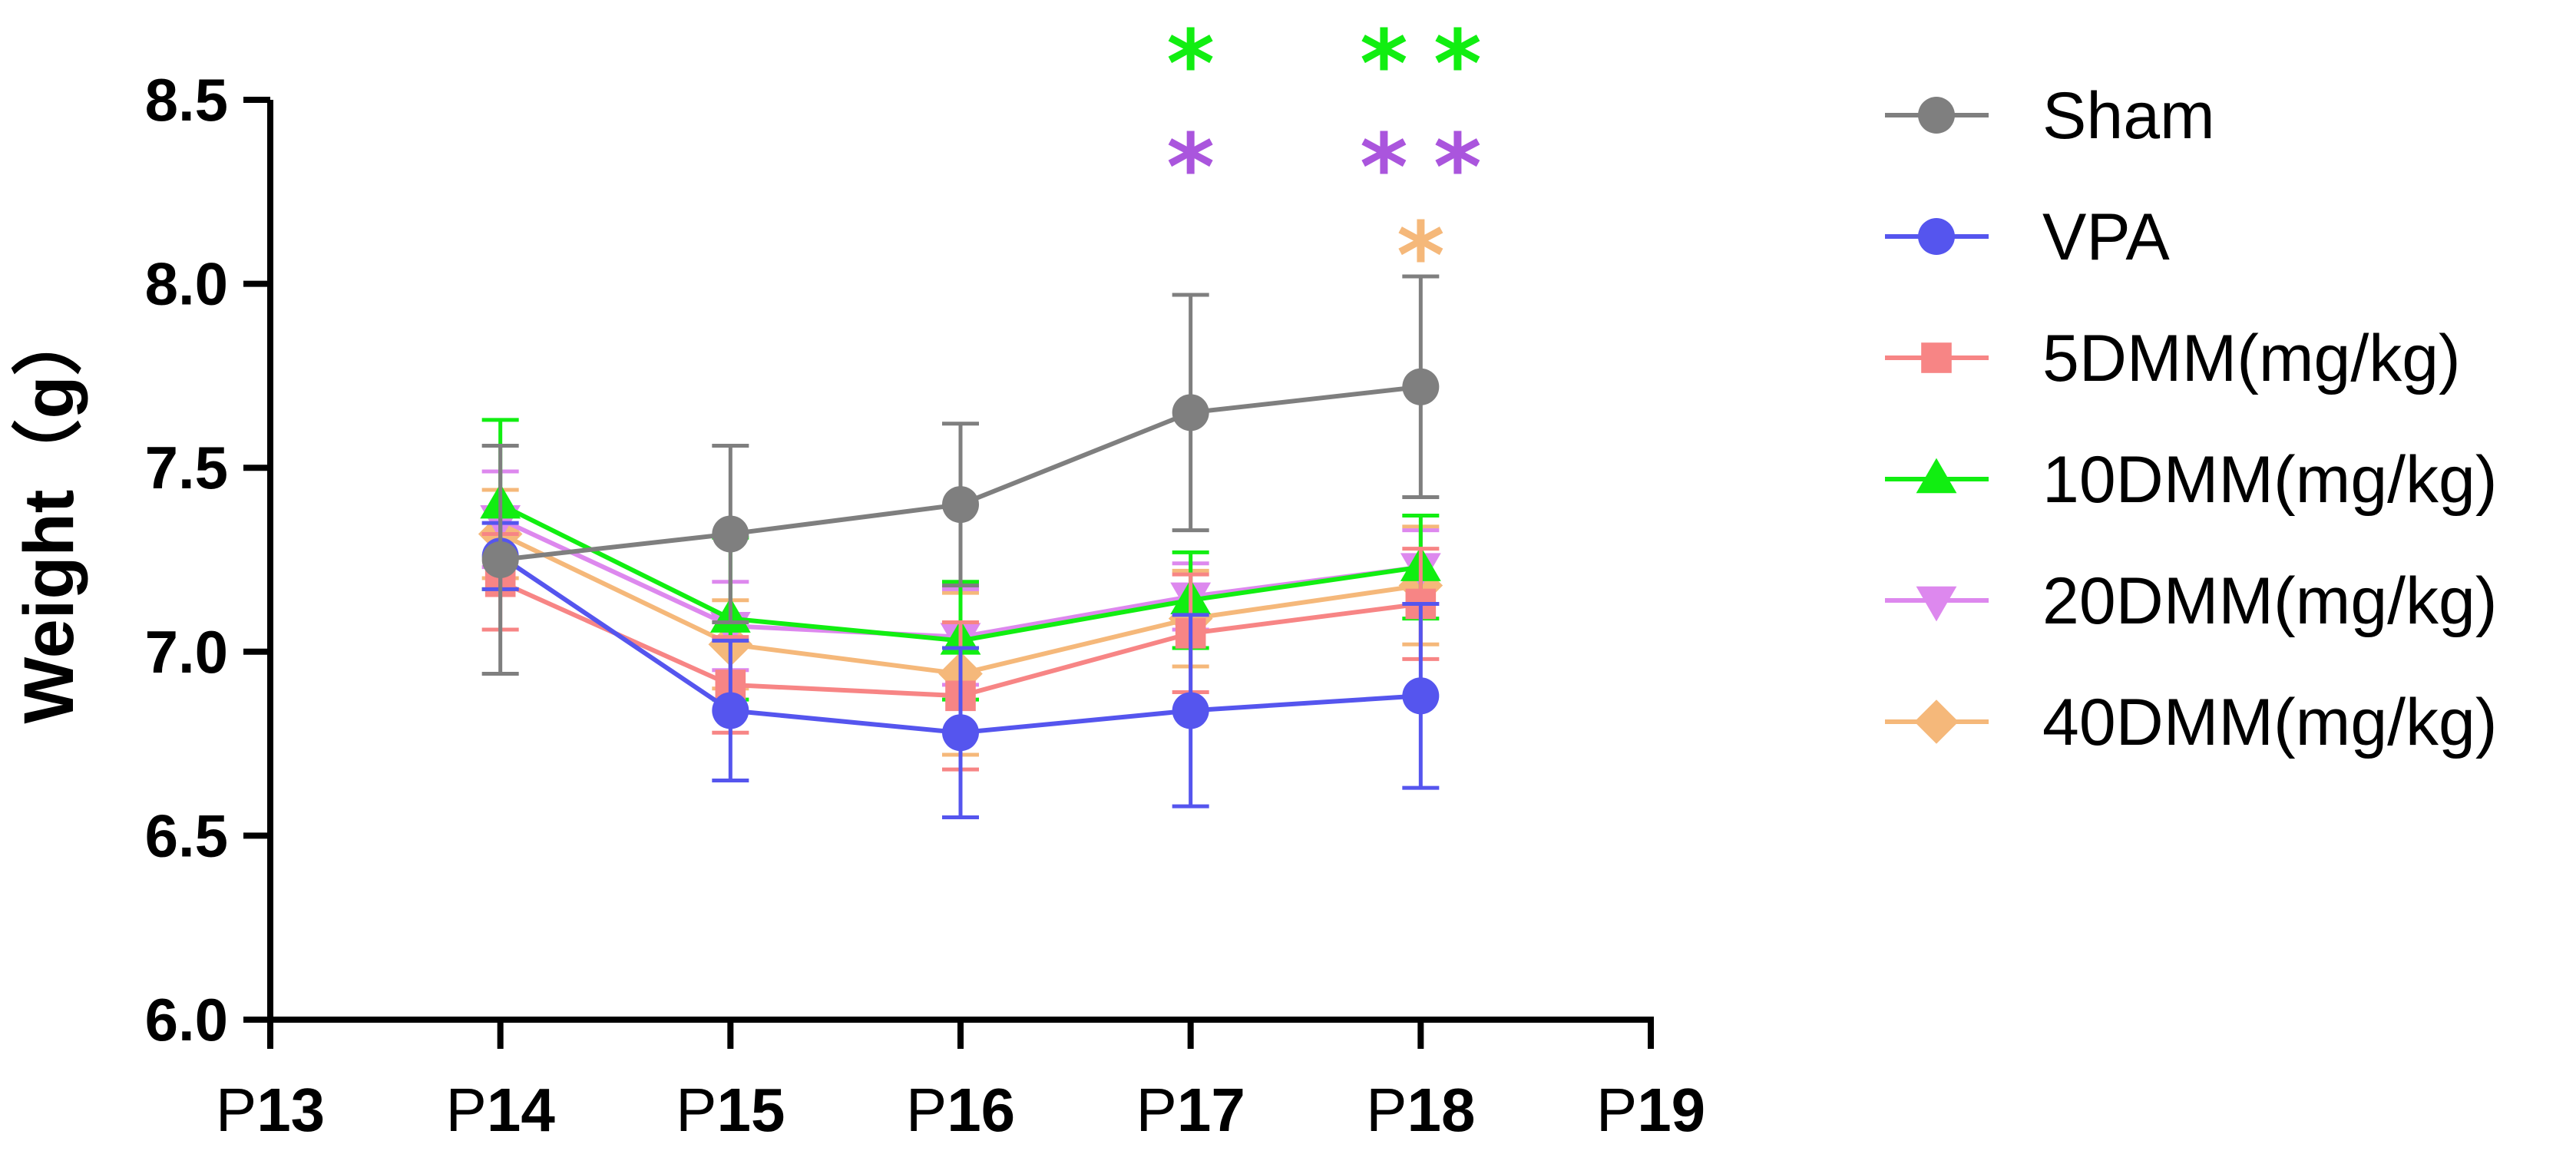  I want to click on x-tick-label: P18, so click(1420, 1110).